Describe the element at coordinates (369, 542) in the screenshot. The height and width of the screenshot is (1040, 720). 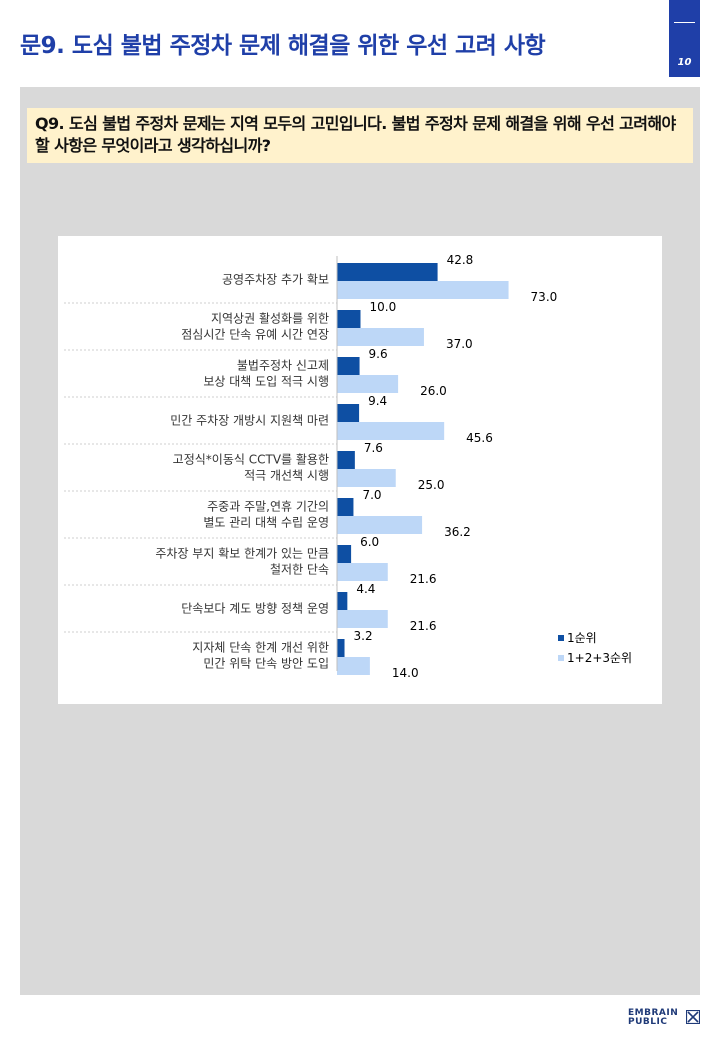
I see `value-label-rank1: 6.0` at that location.